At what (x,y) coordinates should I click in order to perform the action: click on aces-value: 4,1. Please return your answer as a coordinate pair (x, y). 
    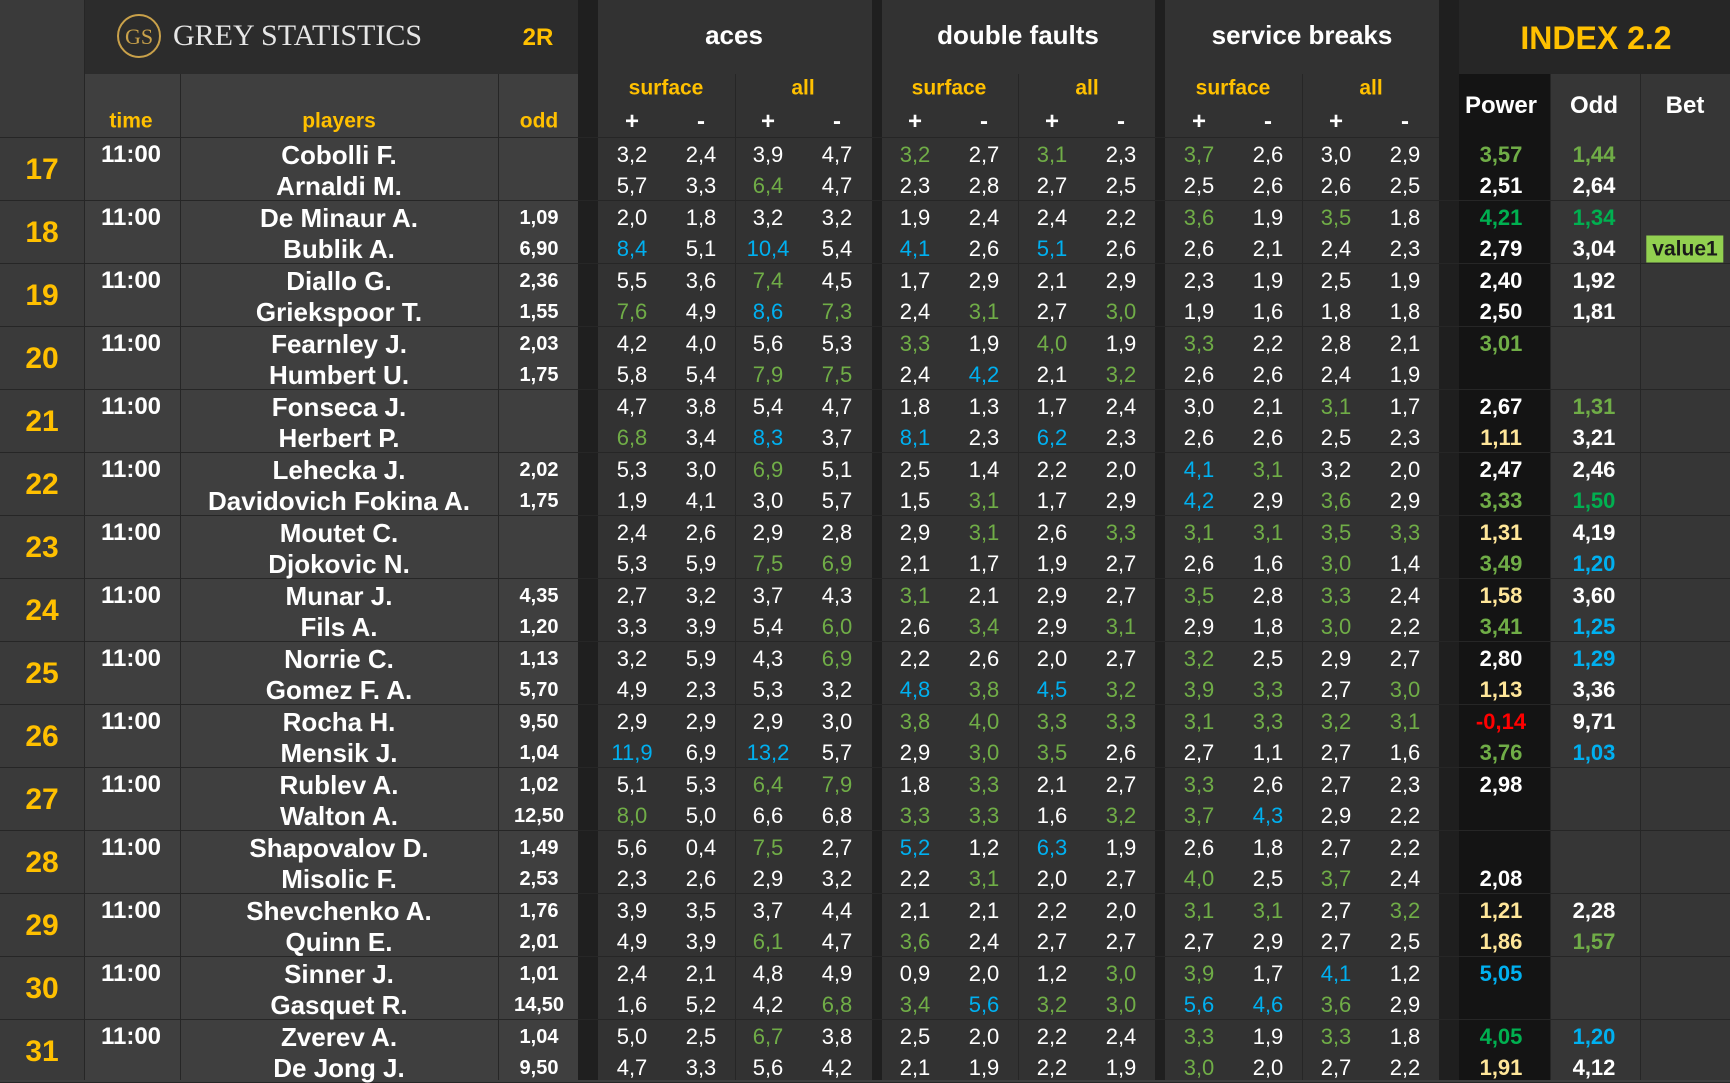
    Looking at the image, I should click on (701, 500).